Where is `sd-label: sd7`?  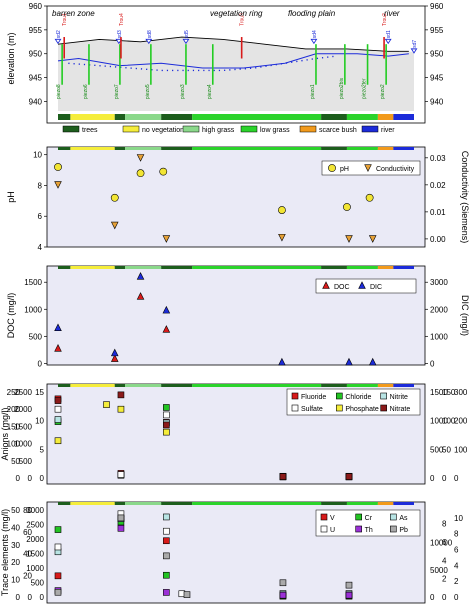
sd-label: sd7 is located at coordinates (415, 44).